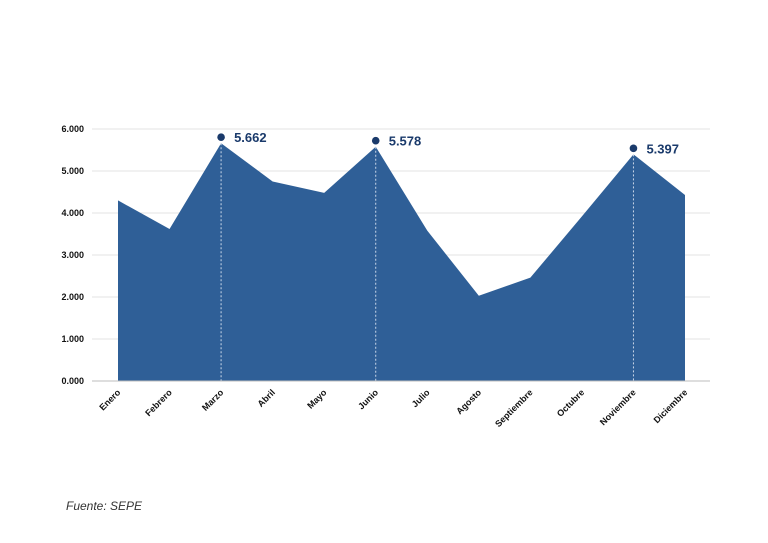 Image resolution: width=768 pixels, height=543 pixels. Describe the element at coordinates (72, 171) in the screenshot. I see `y-tick-label: 5.000` at that location.